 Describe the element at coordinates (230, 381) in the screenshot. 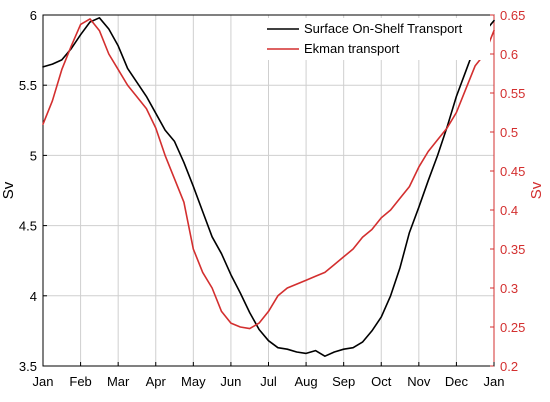

I see `x-tick-label: Jun` at that location.